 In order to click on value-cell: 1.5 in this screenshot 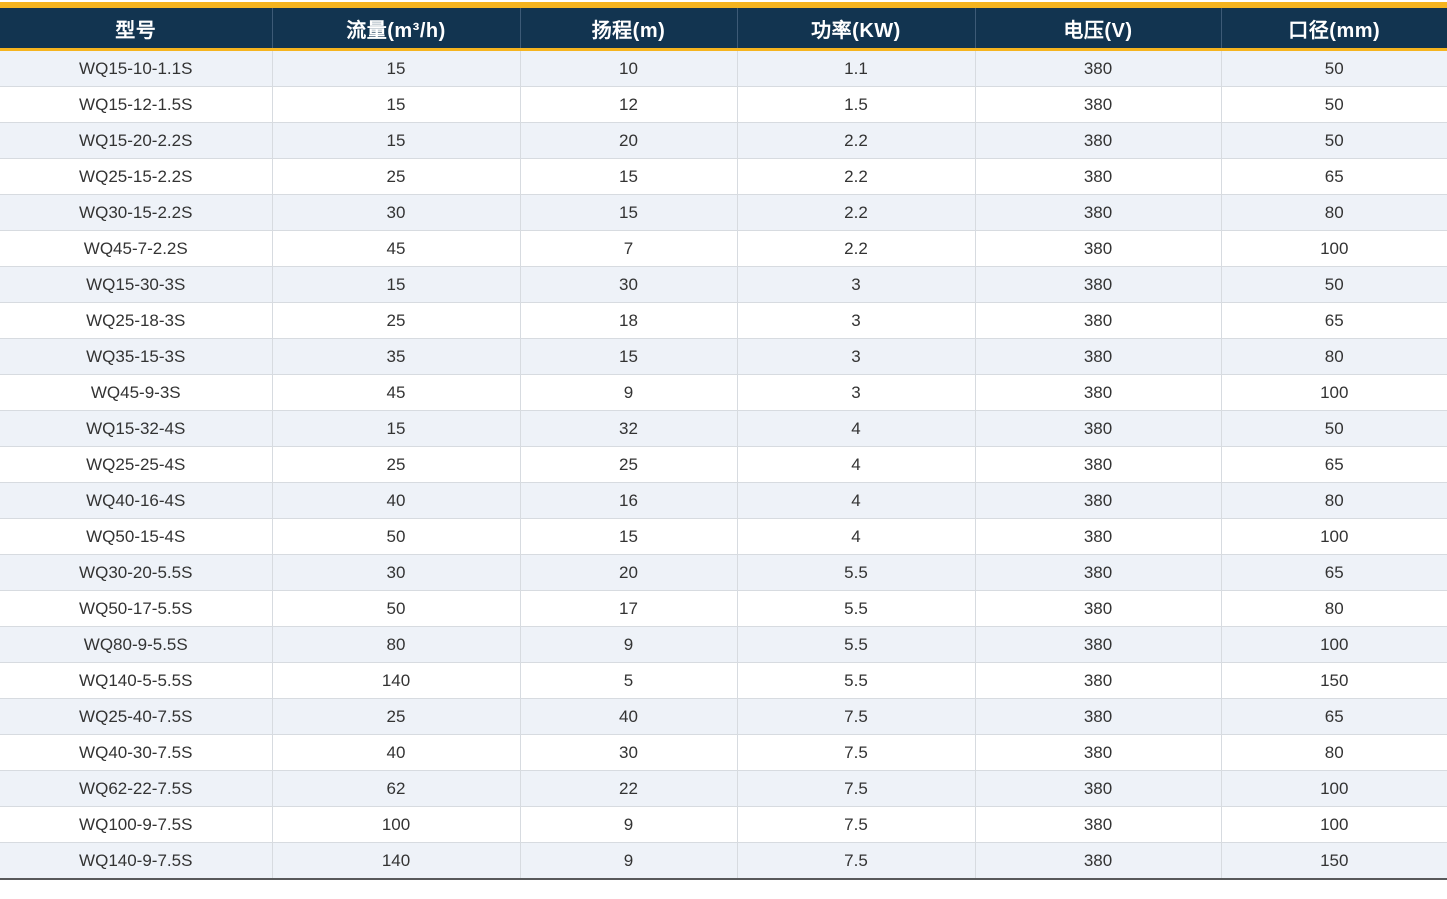, I will do `click(855, 104)`.